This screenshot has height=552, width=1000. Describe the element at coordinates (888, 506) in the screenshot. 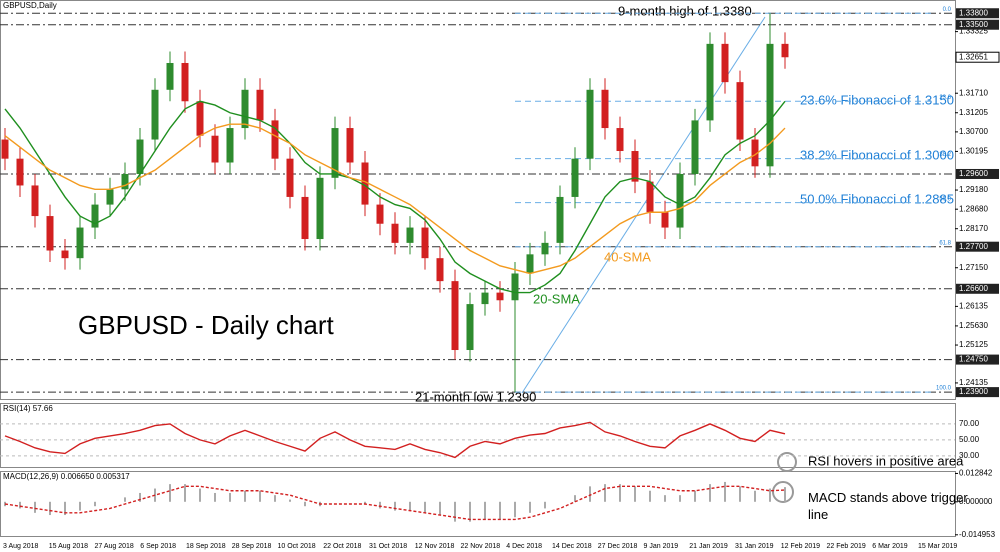

I see `macd-note: MACD stands above trigger line` at that location.